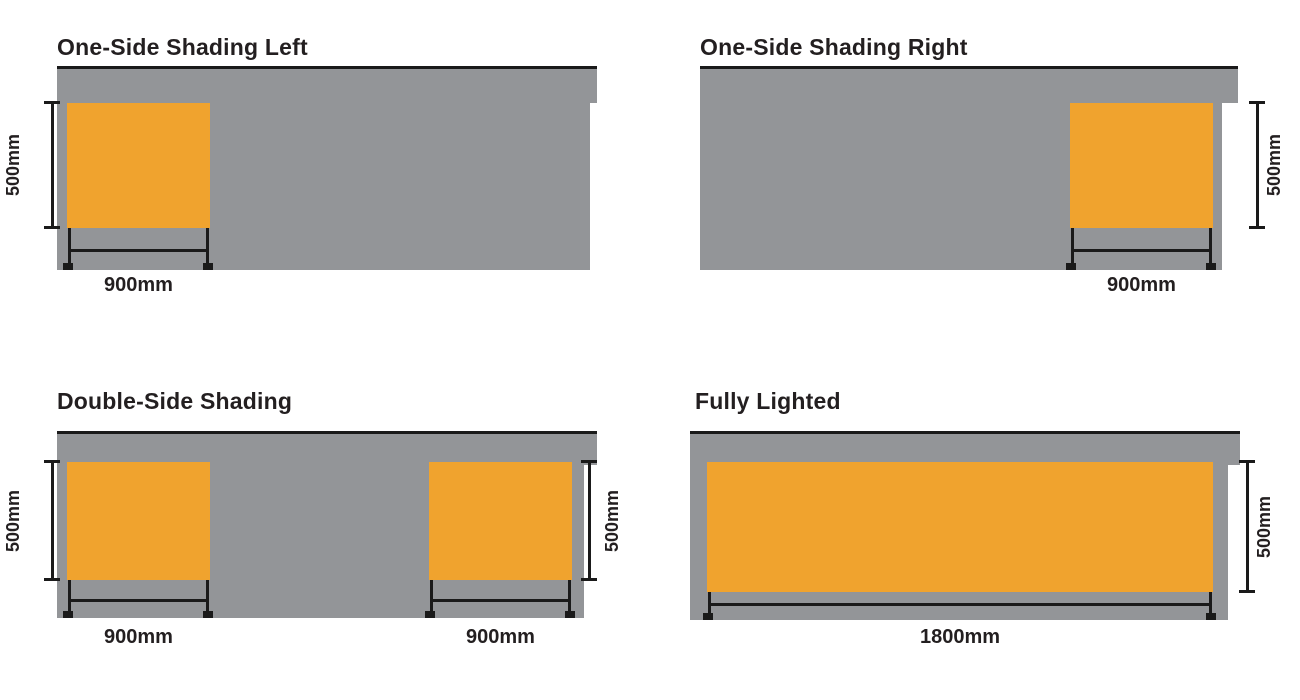 The width and height of the screenshot is (1300, 700). What do you see at coordinates (175, 401) in the screenshot?
I see `panel-title-double-side: Double-Side Shading` at bounding box center [175, 401].